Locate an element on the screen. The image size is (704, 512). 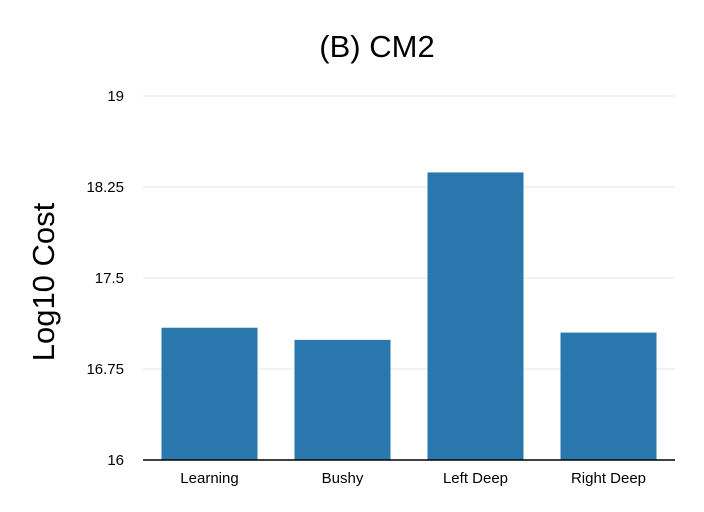
y-tick-label: 16 is located at coordinates (115, 460).